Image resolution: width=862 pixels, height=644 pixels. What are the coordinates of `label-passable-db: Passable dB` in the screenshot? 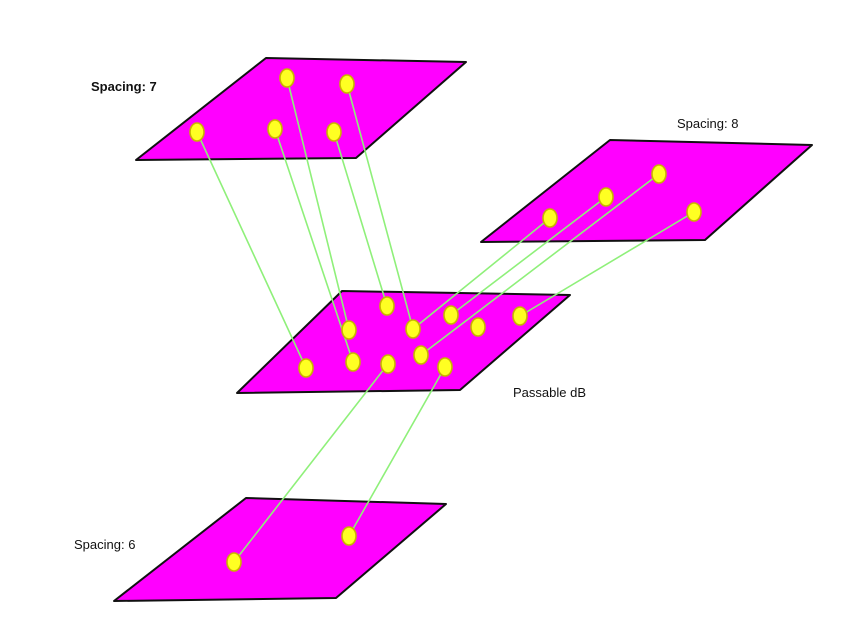 It's located at (549, 392).